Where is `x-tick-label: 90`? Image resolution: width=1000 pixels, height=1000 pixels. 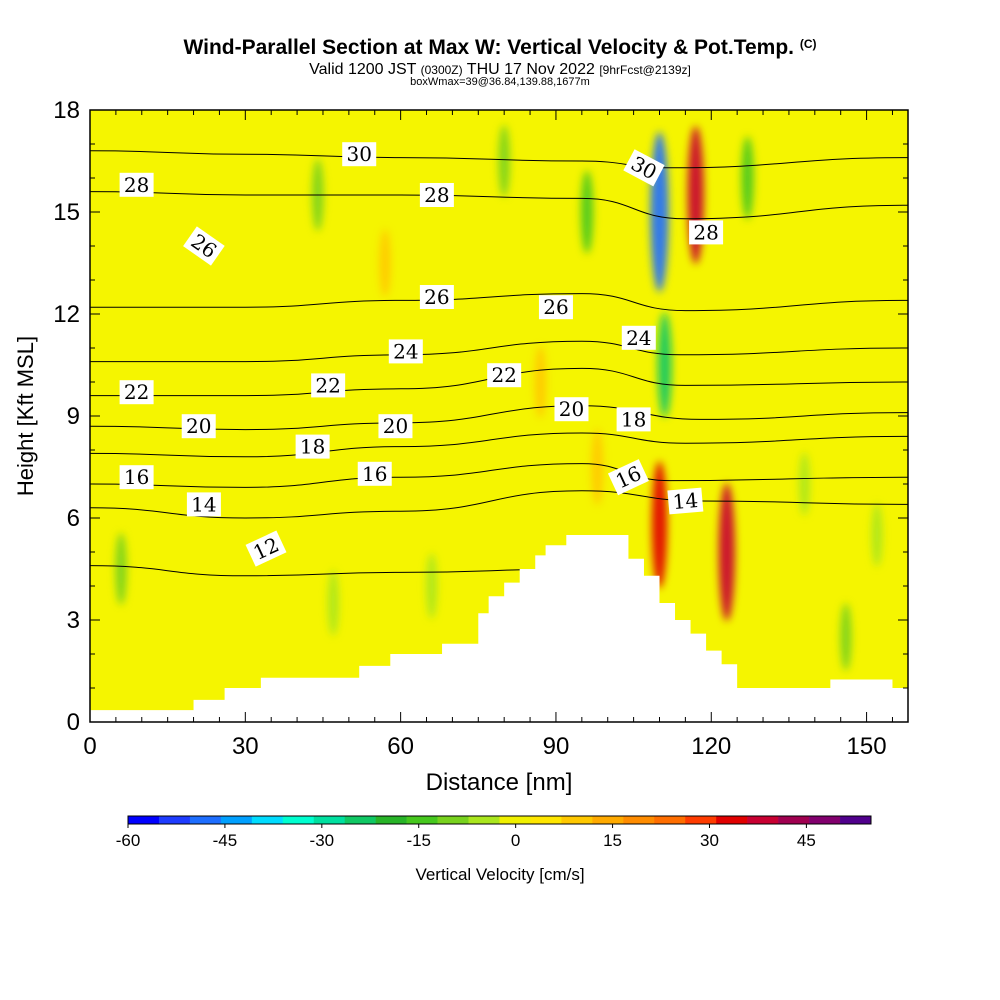
x-tick-label: 90 is located at coordinates (556, 746).